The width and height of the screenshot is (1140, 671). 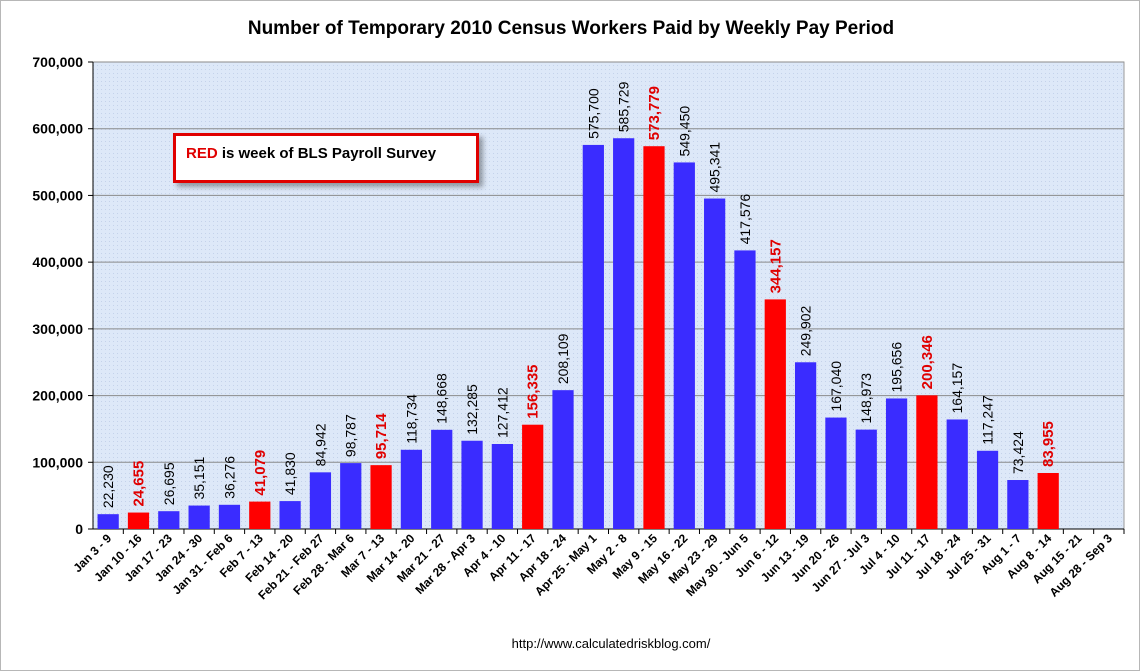 What do you see at coordinates (57, 62) in the screenshot?
I see `y-tick-label: 700,000` at bounding box center [57, 62].